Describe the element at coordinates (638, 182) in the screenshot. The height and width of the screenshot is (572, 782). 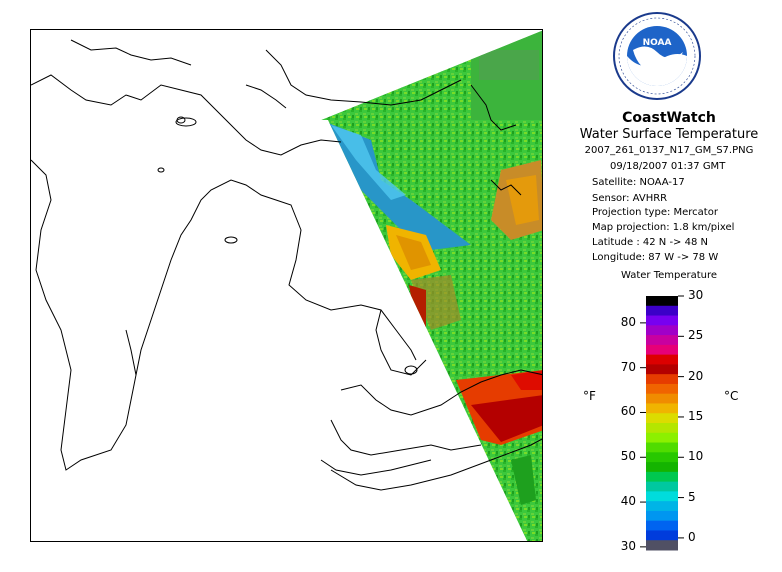
I see `satellite: Satellite: NOAA-17` at that location.